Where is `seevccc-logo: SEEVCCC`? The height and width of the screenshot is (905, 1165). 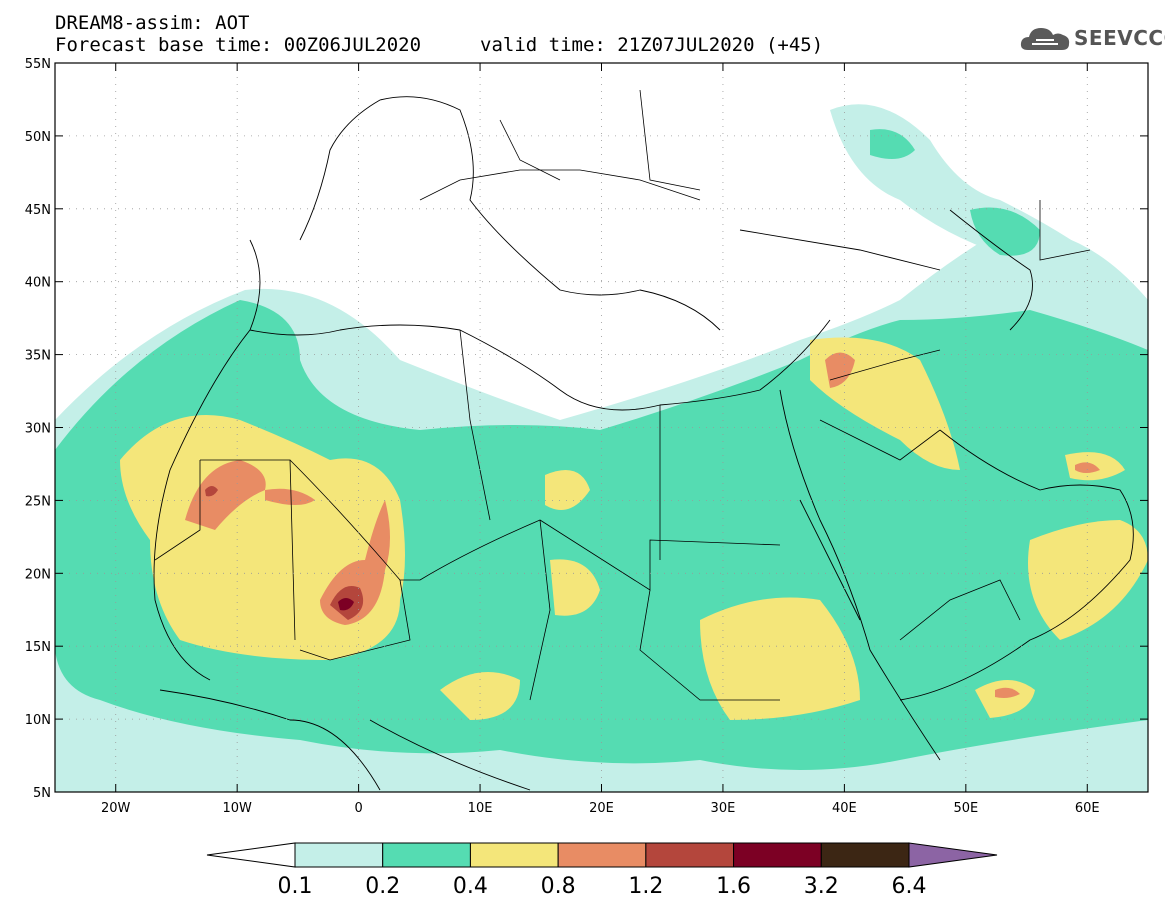 seevccc-logo: SEEVCCC is located at coordinates (1091, 39).